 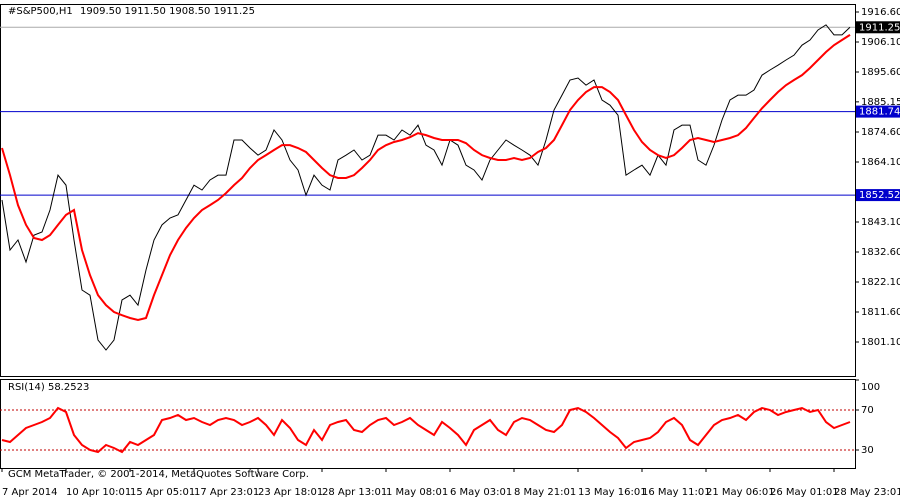 I want to click on y-tick-label: 1885.15, so click(x=880, y=102).